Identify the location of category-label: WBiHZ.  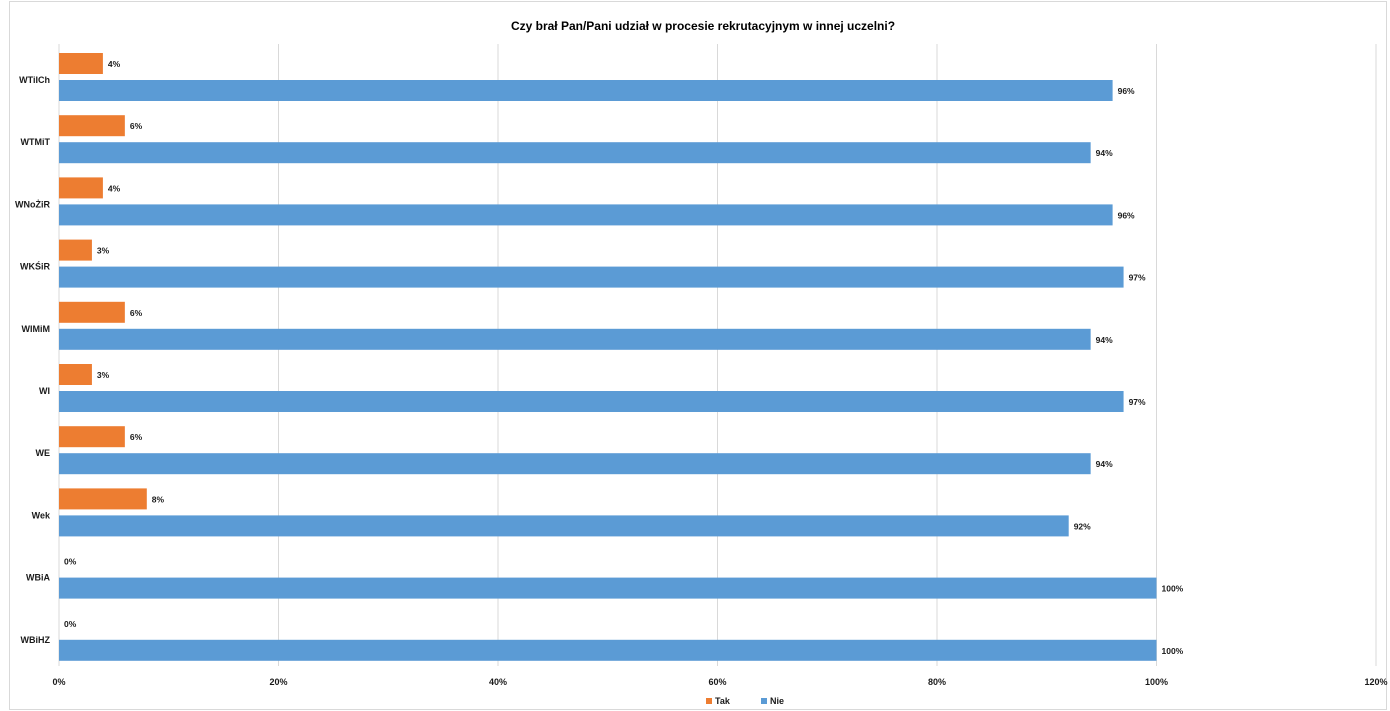
(36, 640).